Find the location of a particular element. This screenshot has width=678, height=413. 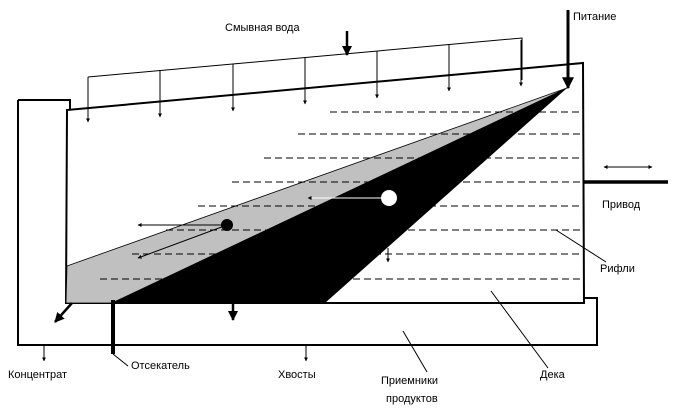

concentrate-discharge-arrow is located at coordinates (63, 312).